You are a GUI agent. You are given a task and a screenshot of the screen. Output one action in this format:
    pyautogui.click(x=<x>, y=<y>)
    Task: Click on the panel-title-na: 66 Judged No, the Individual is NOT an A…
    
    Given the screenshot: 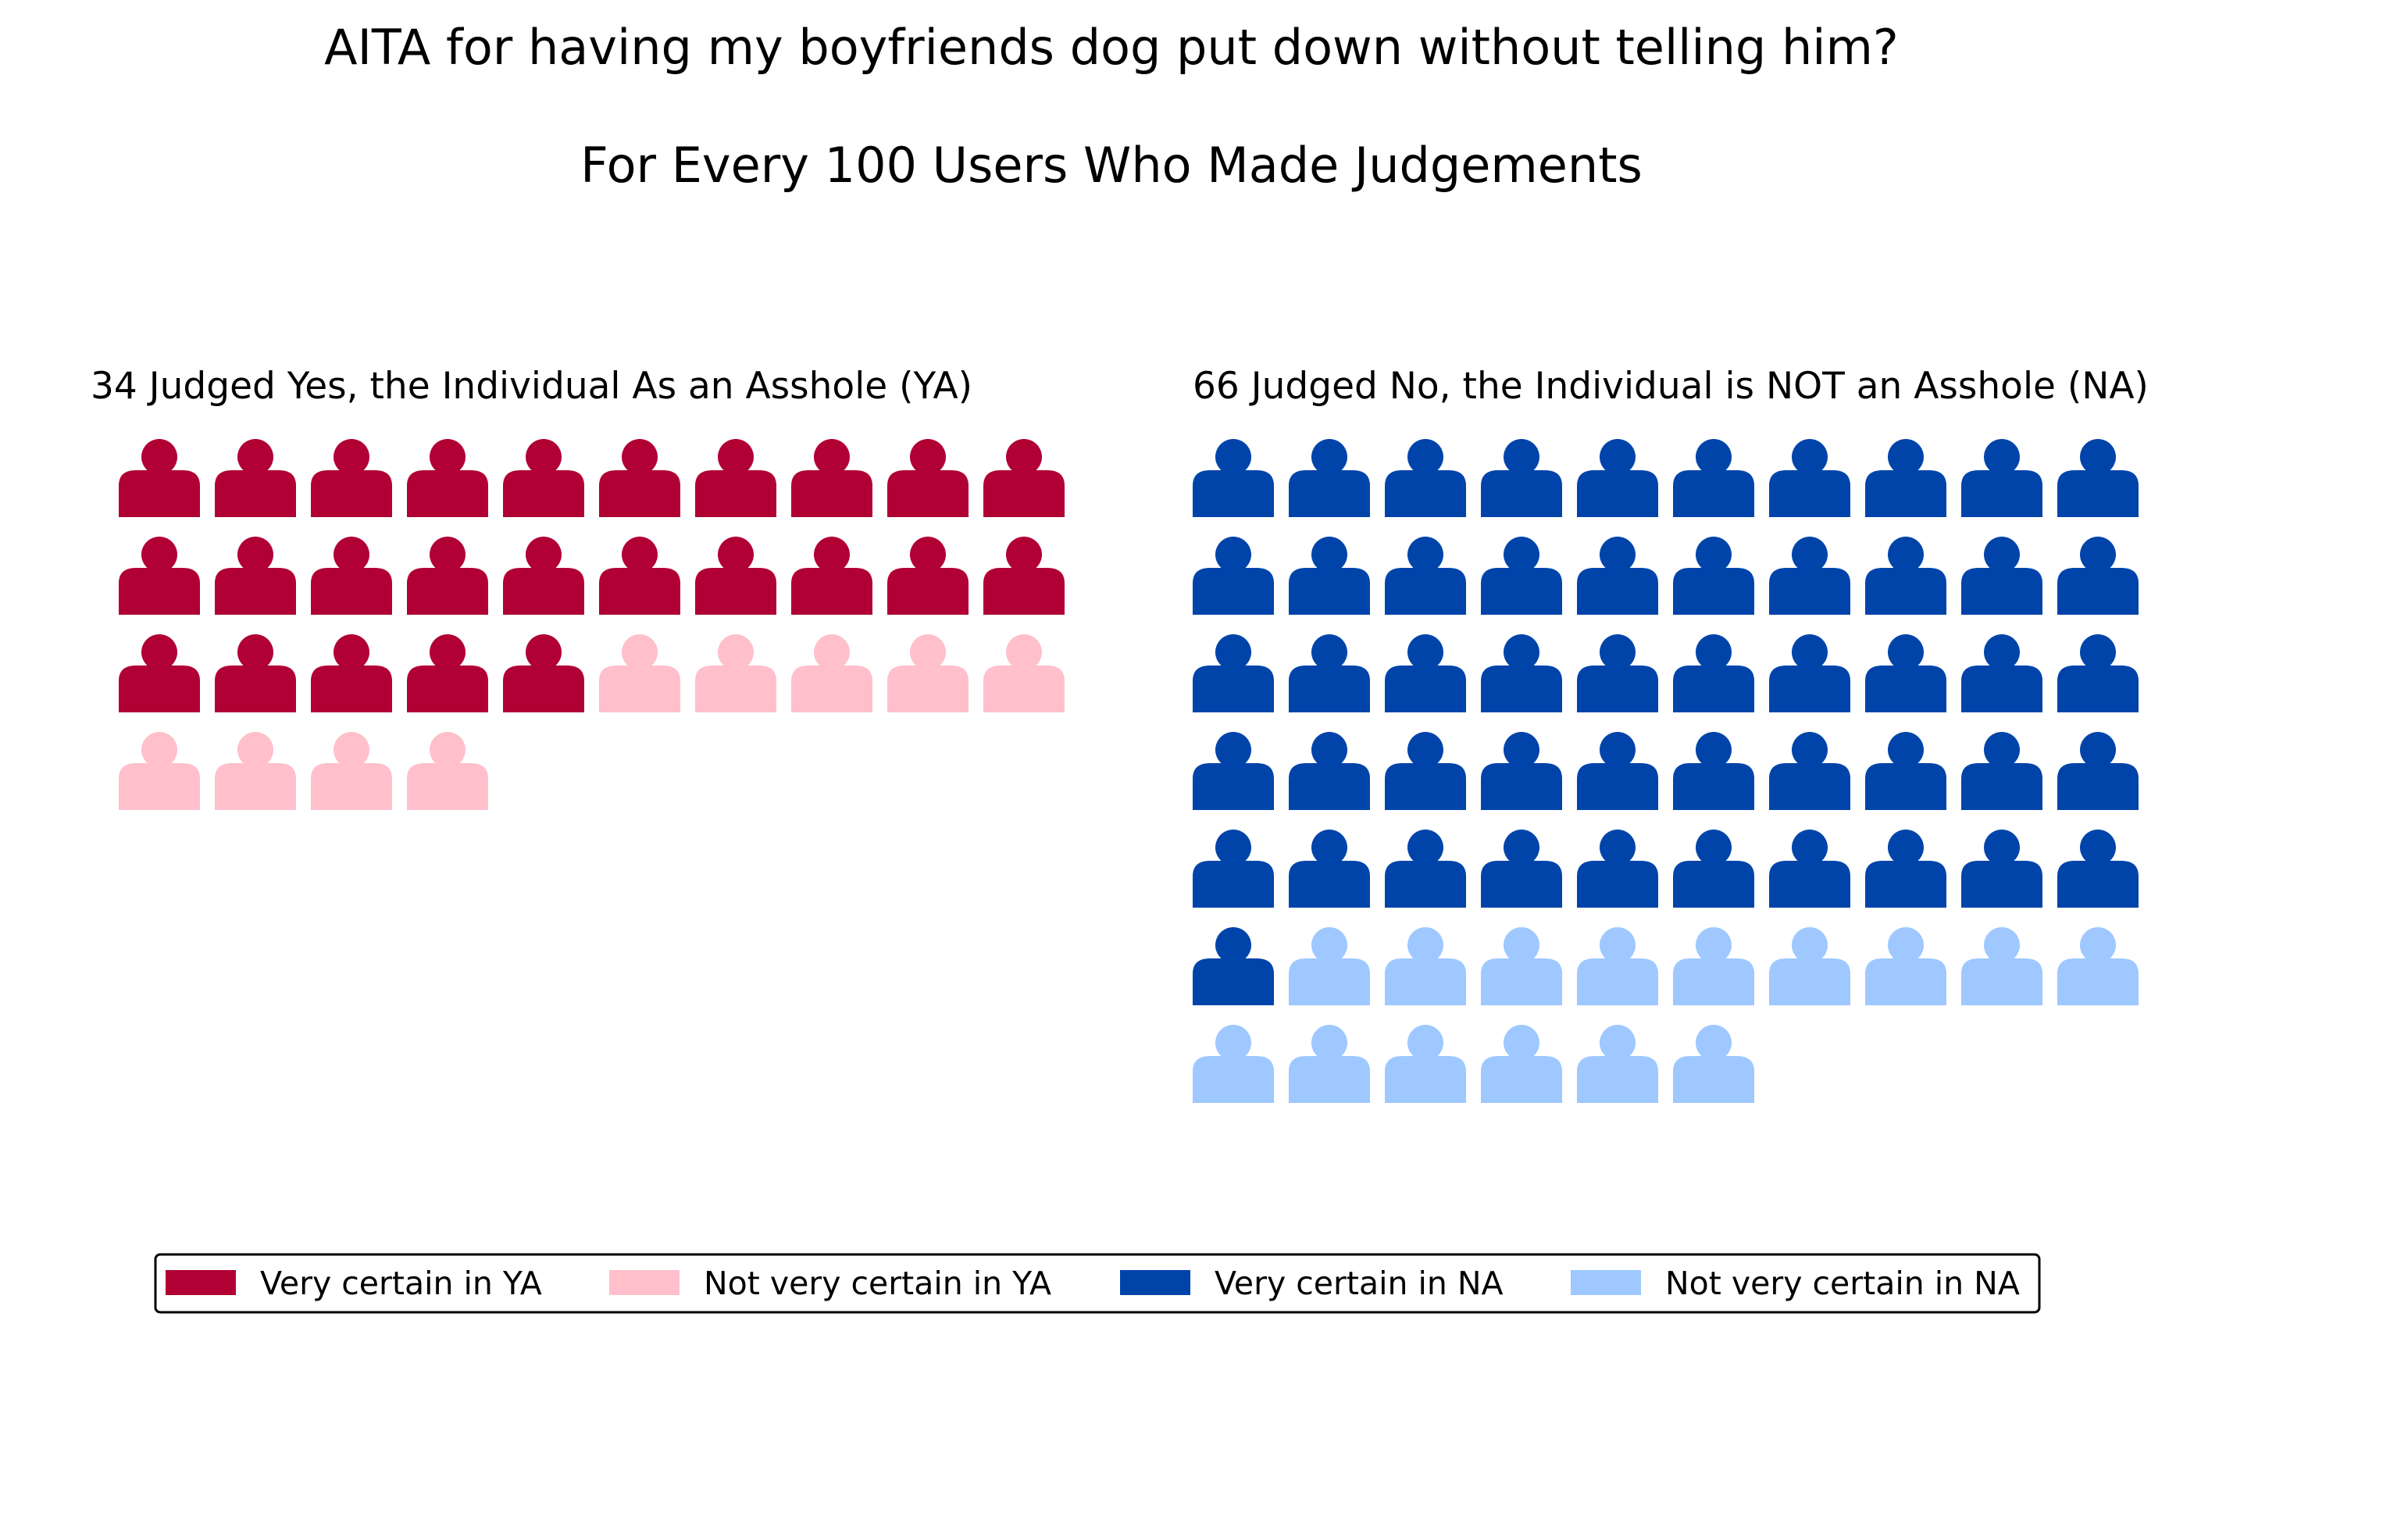 What is the action you would take?
    pyautogui.click(x=1671, y=386)
    